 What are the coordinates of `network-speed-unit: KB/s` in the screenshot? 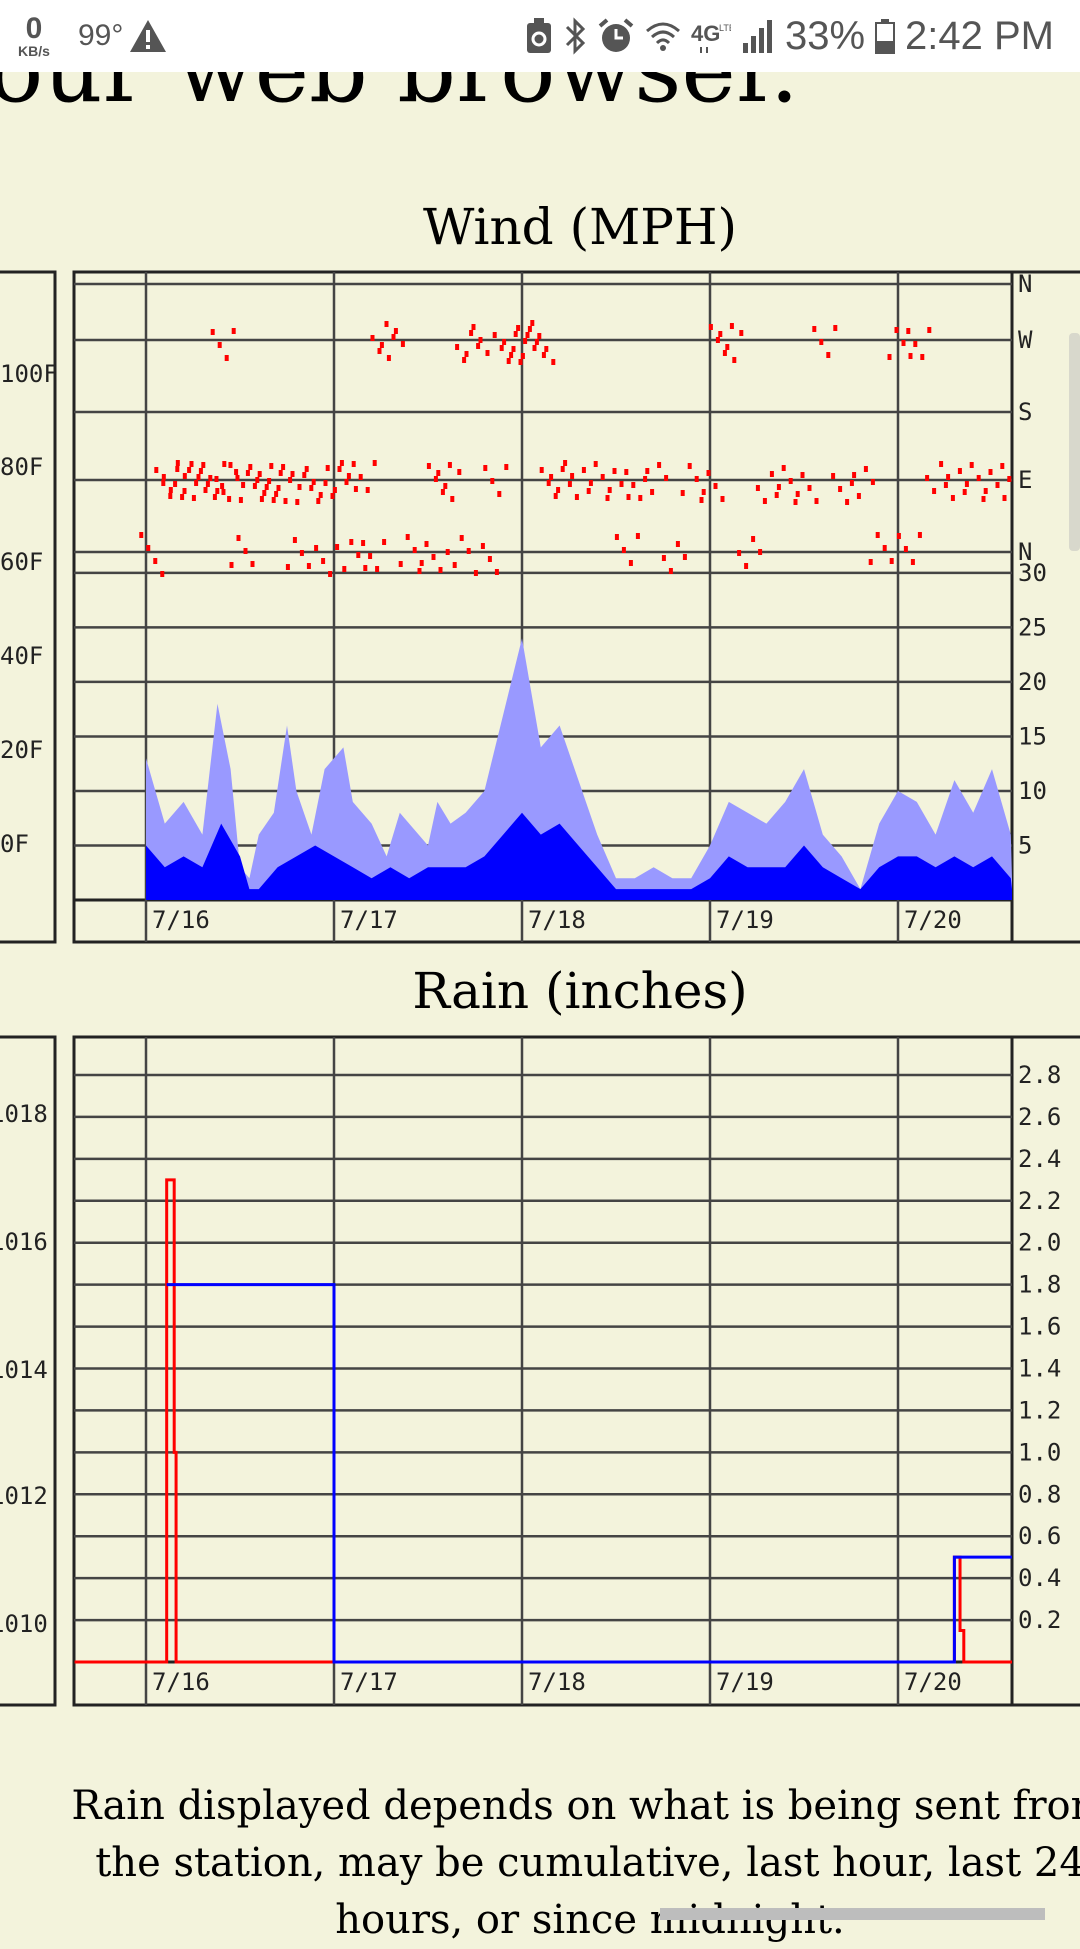 It's located at (34, 51).